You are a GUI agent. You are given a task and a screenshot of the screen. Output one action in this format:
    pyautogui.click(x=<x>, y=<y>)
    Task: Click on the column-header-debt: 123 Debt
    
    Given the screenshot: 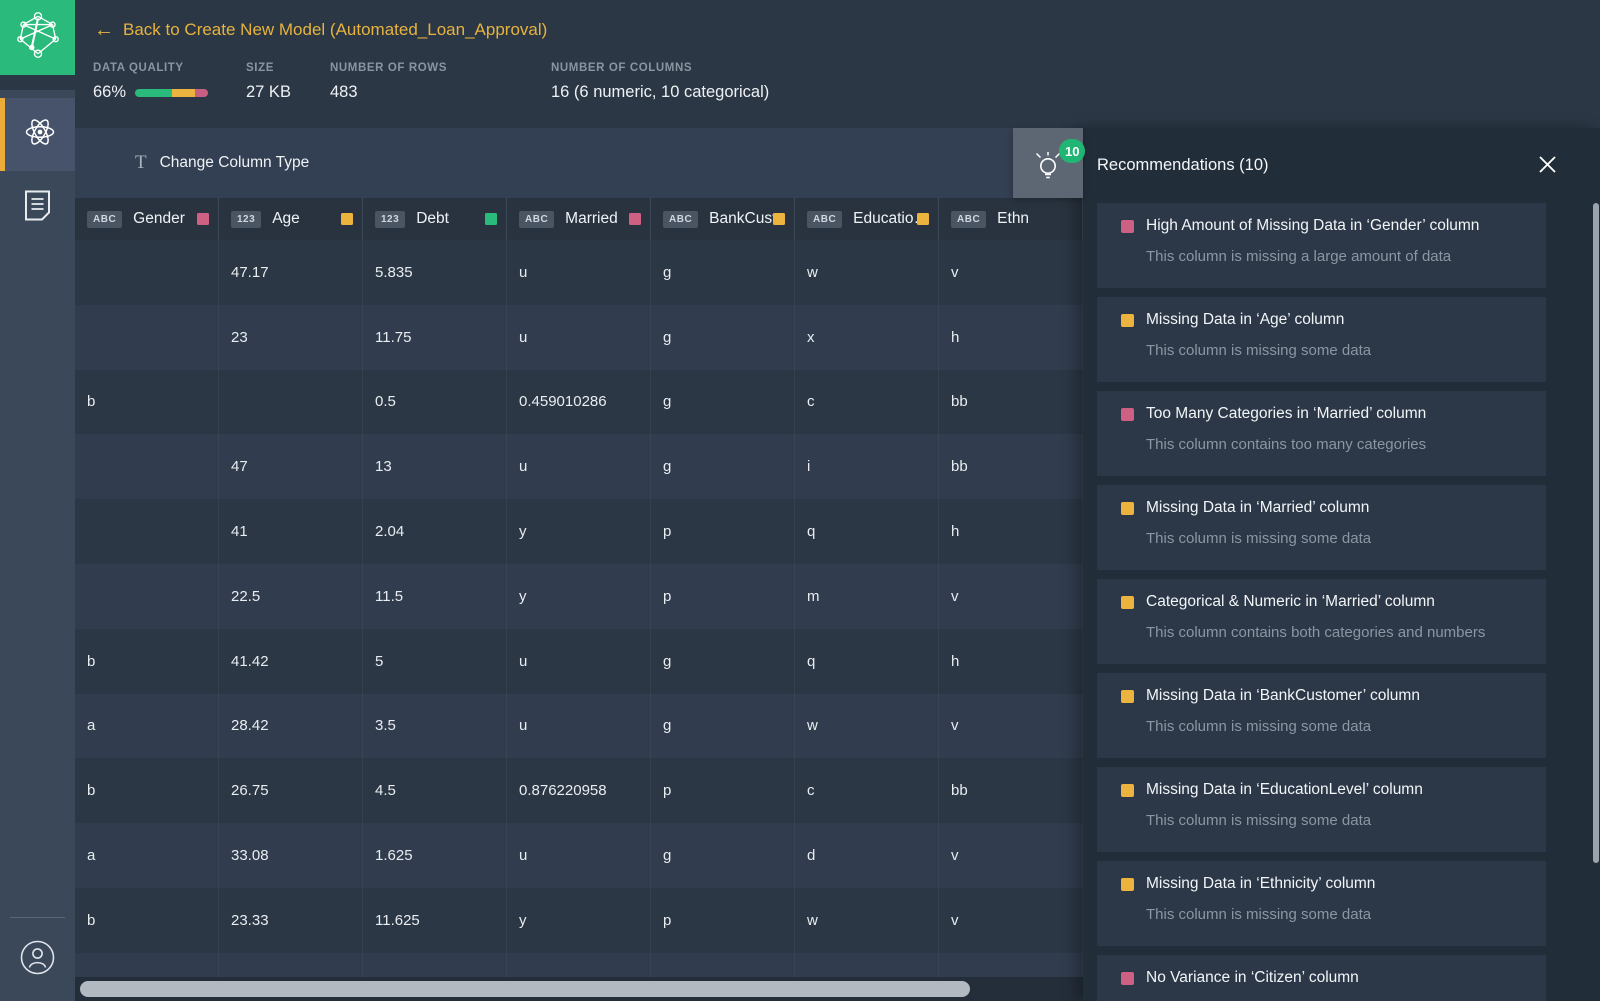 What is the action you would take?
    pyautogui.click(x=435, y=219)
    